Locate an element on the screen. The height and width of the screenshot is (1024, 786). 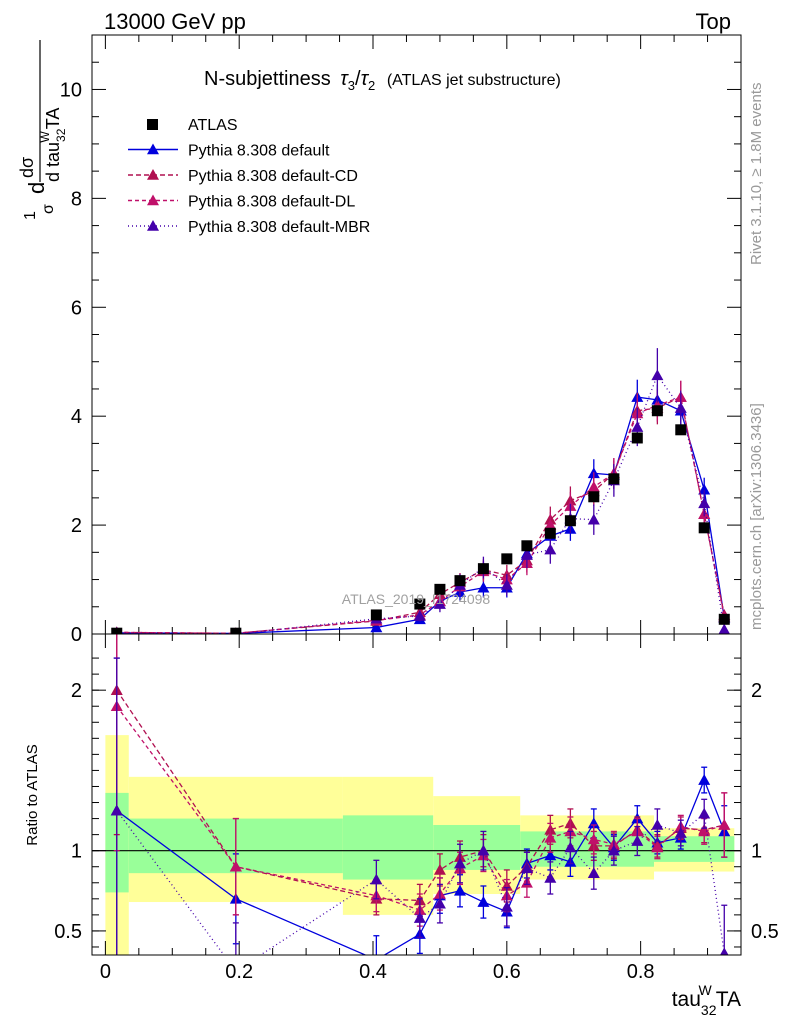
legend-entry: Pythia 8.308 default-CD is located at coordinates (243, 176).